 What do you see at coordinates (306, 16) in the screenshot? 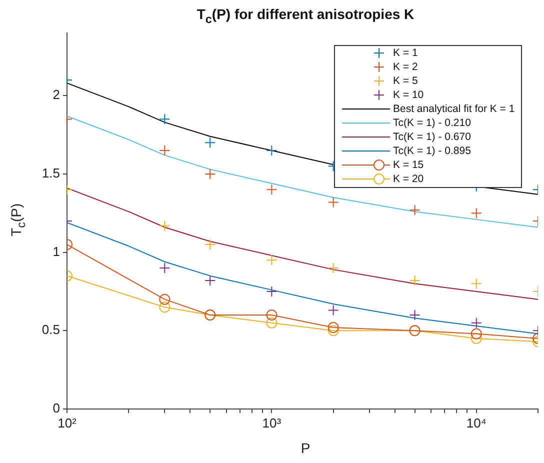
I see `chart-title: T$_{c}$(P) for different anisotropies K` at bounding box center [306, 16].